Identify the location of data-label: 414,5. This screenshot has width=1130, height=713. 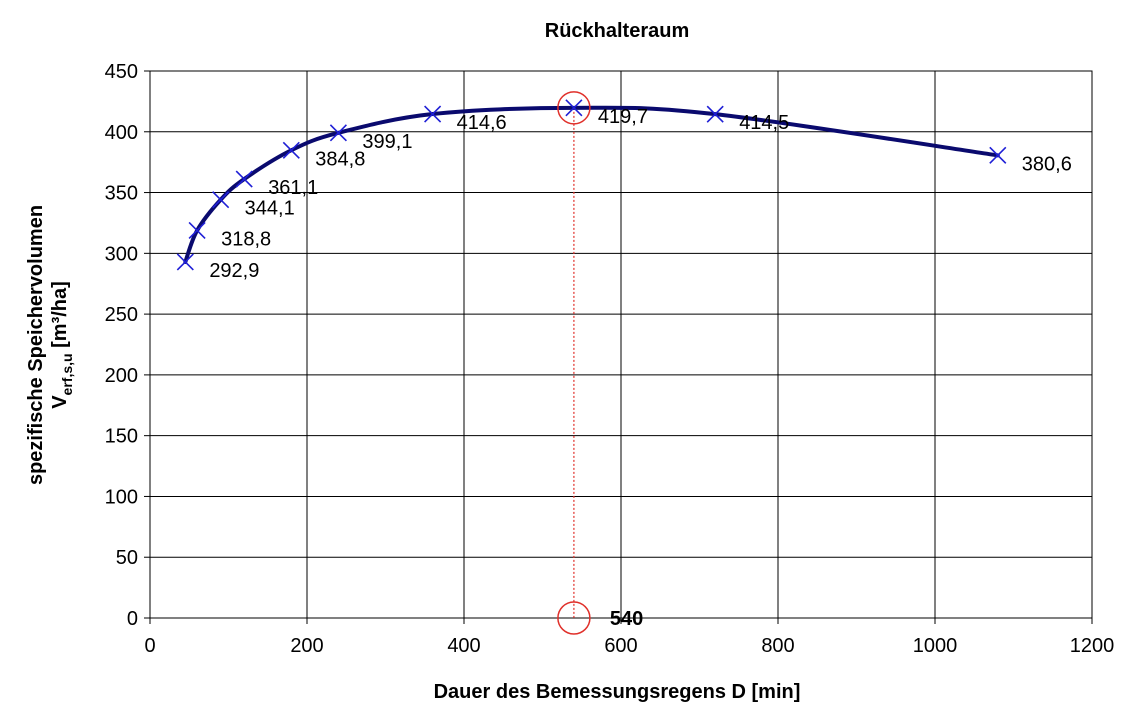
(764, 123).